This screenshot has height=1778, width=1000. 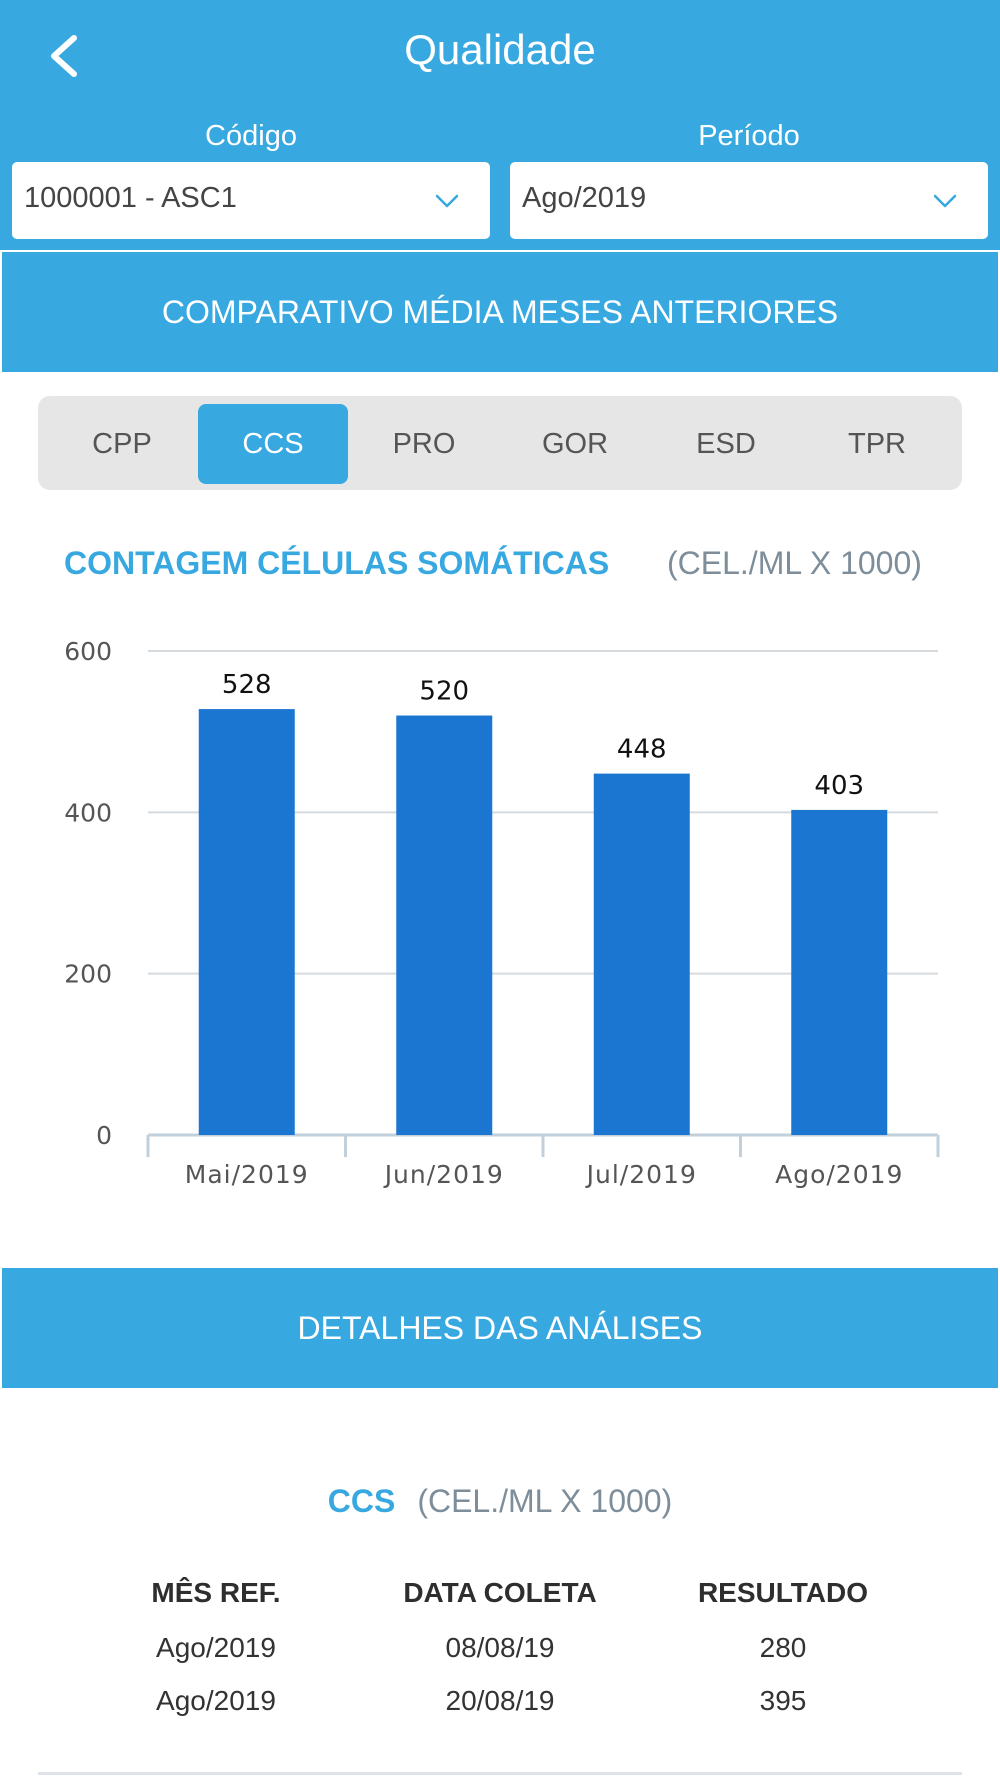 I want to click on chart-title: CONTAGEM CÉLULAS SOMÁTICAS, so click(x=337, y=563).